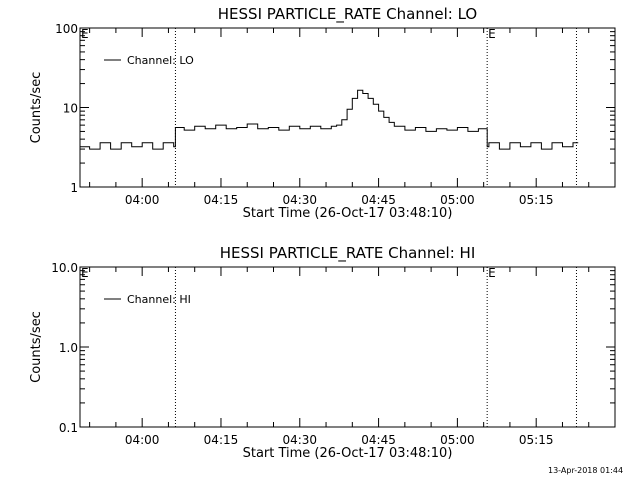  I want to click on hi-x-tick-label: 04:15, so click(221, 440).